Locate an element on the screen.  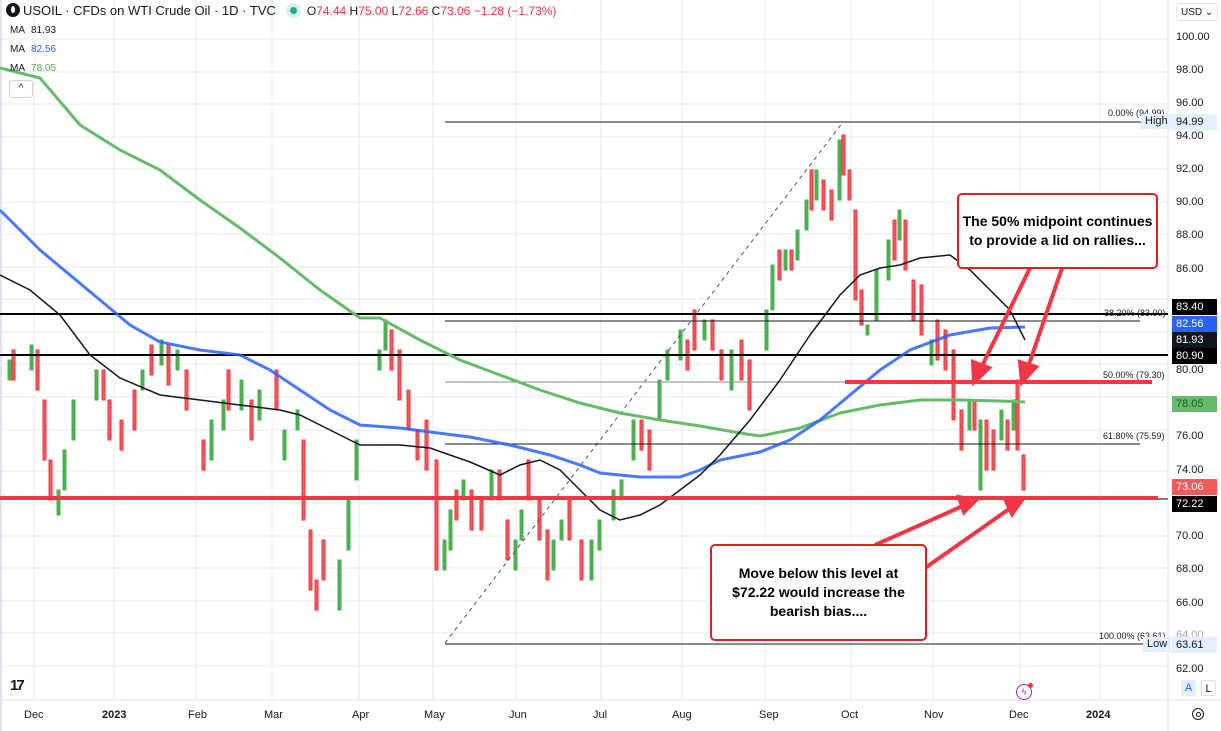
price-tick: 80.00 is located at coordinates (1190, 370).